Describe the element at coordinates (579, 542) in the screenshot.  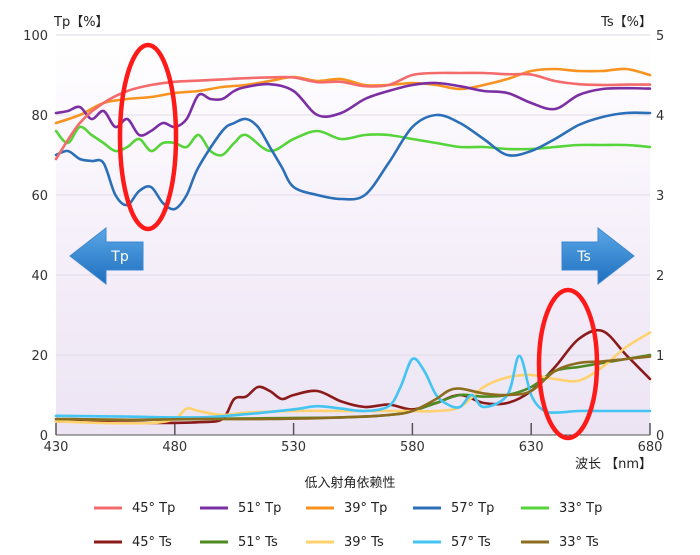
I see `legend-label: 33° Ts` at that location.